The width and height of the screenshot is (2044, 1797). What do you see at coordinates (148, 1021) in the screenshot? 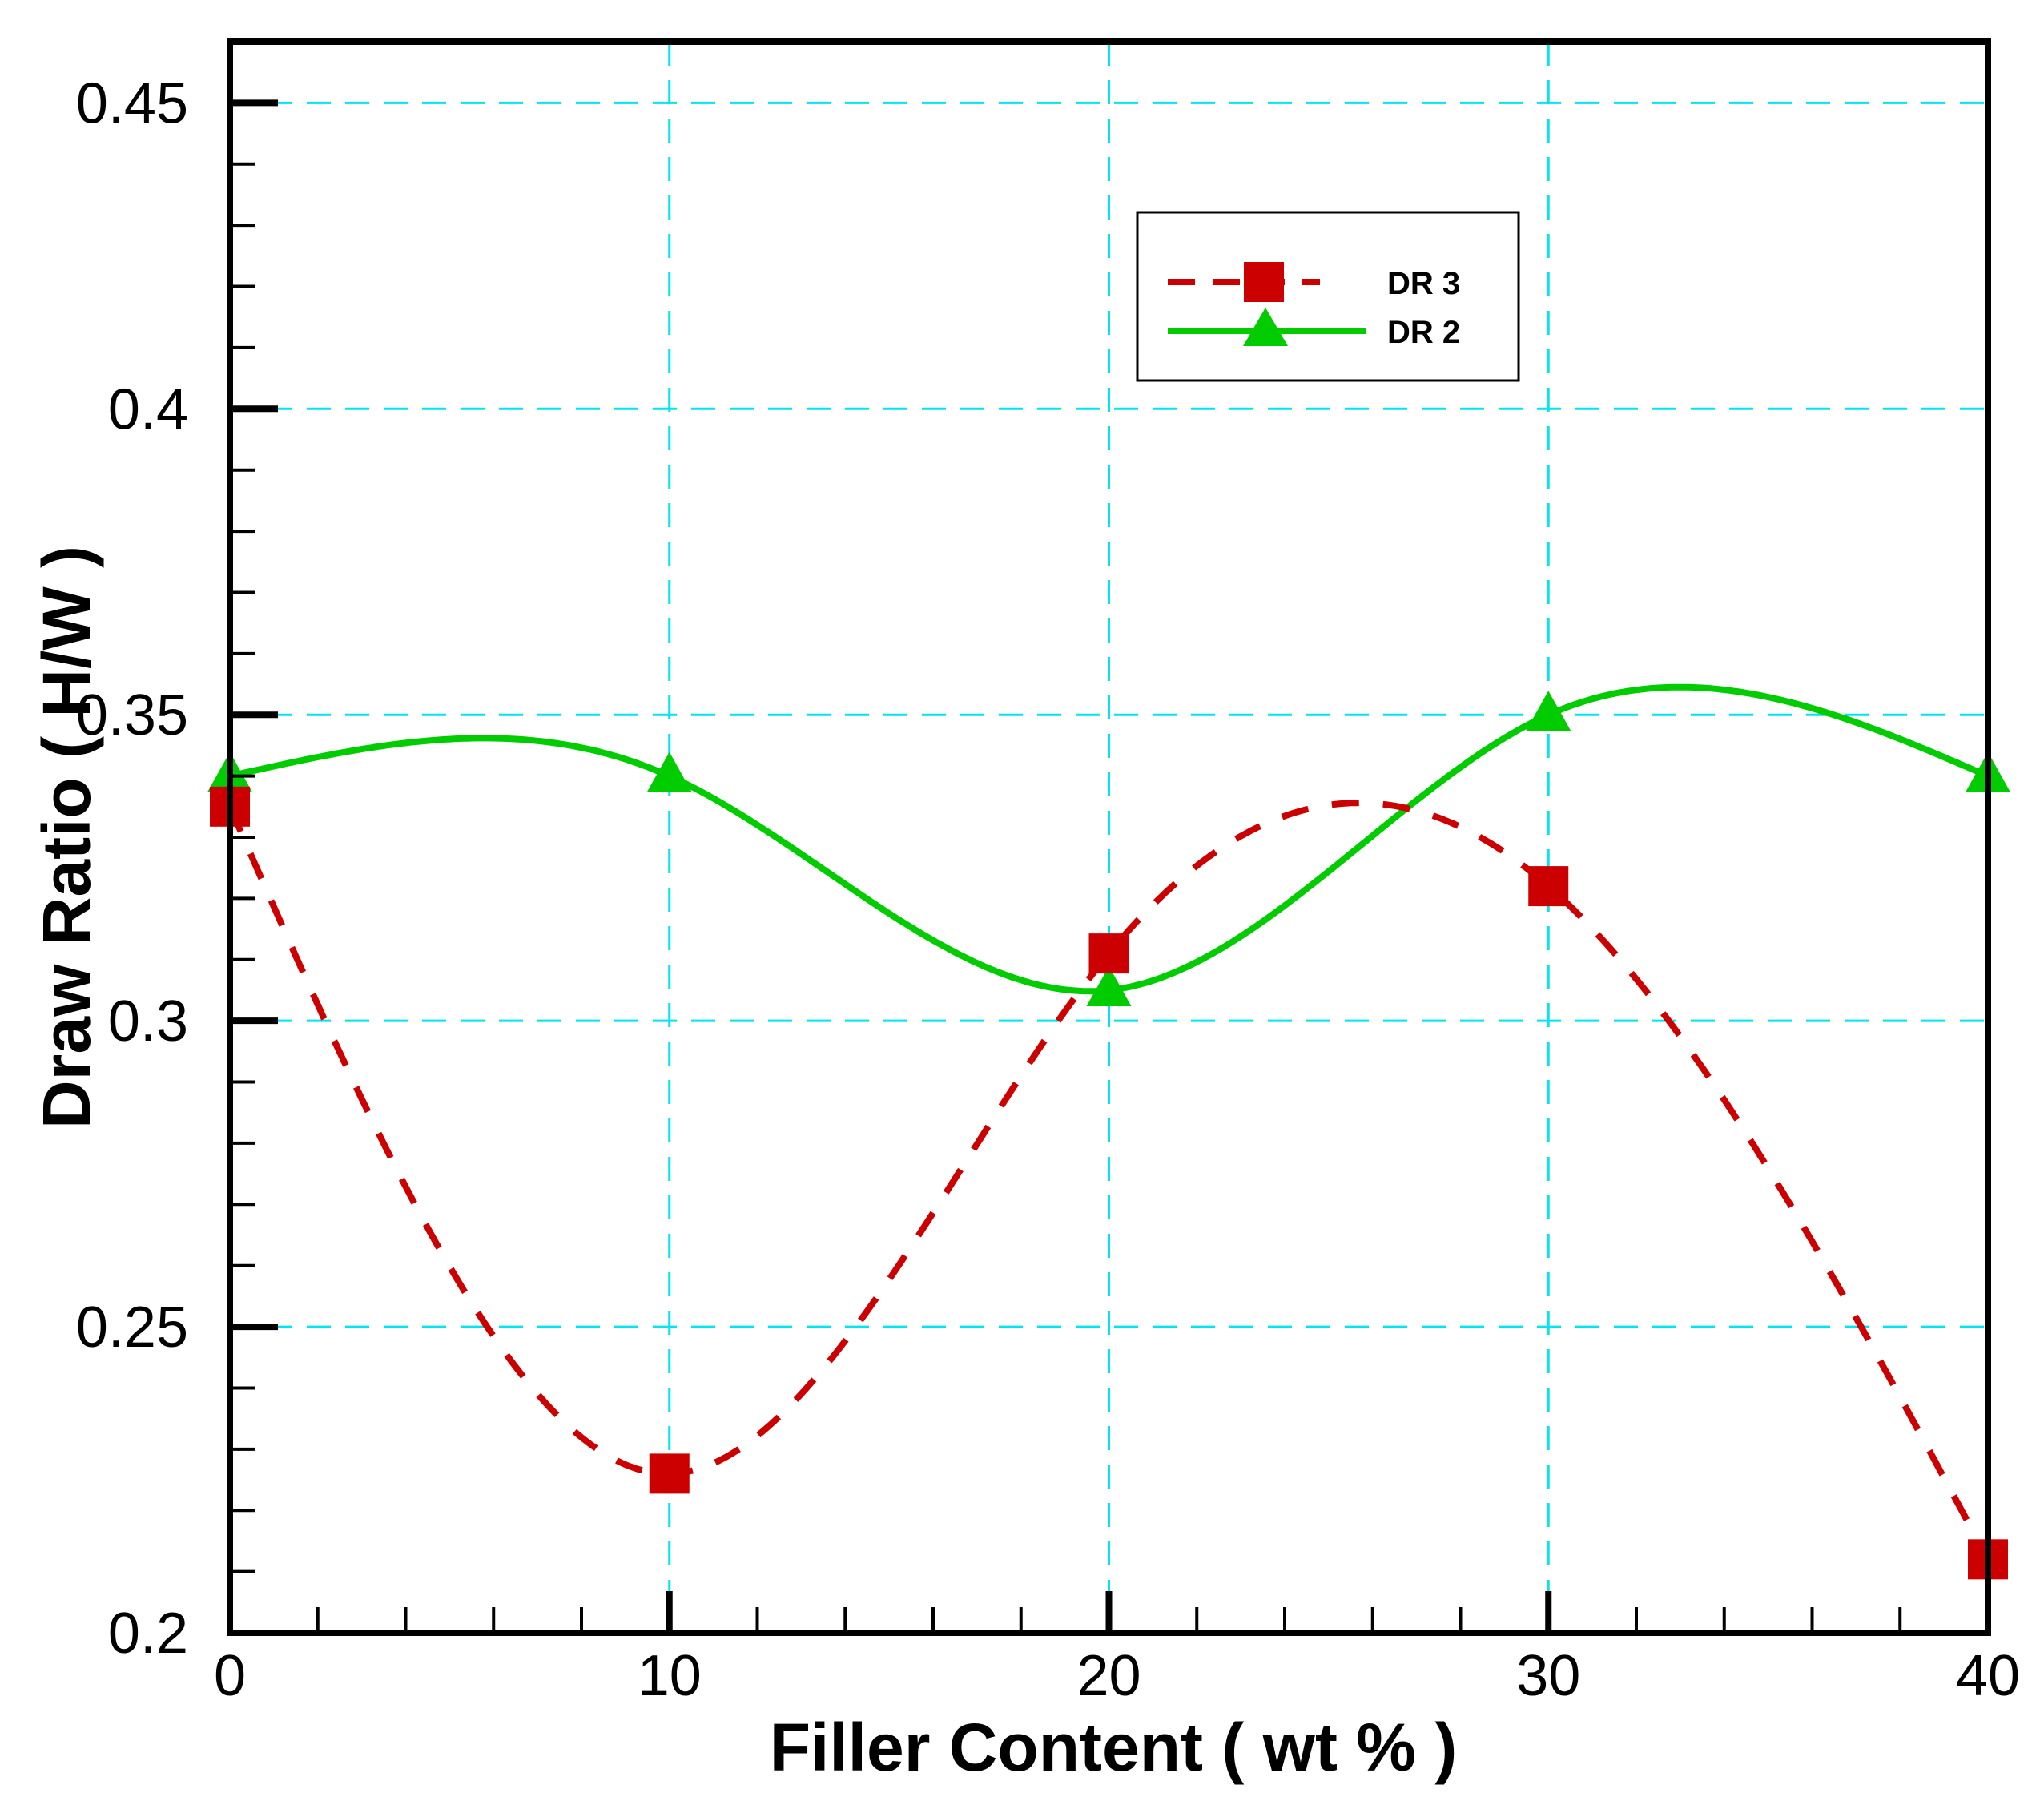
I see `y-tick-label-2: 0.3` at bounding box center [148, 1021].